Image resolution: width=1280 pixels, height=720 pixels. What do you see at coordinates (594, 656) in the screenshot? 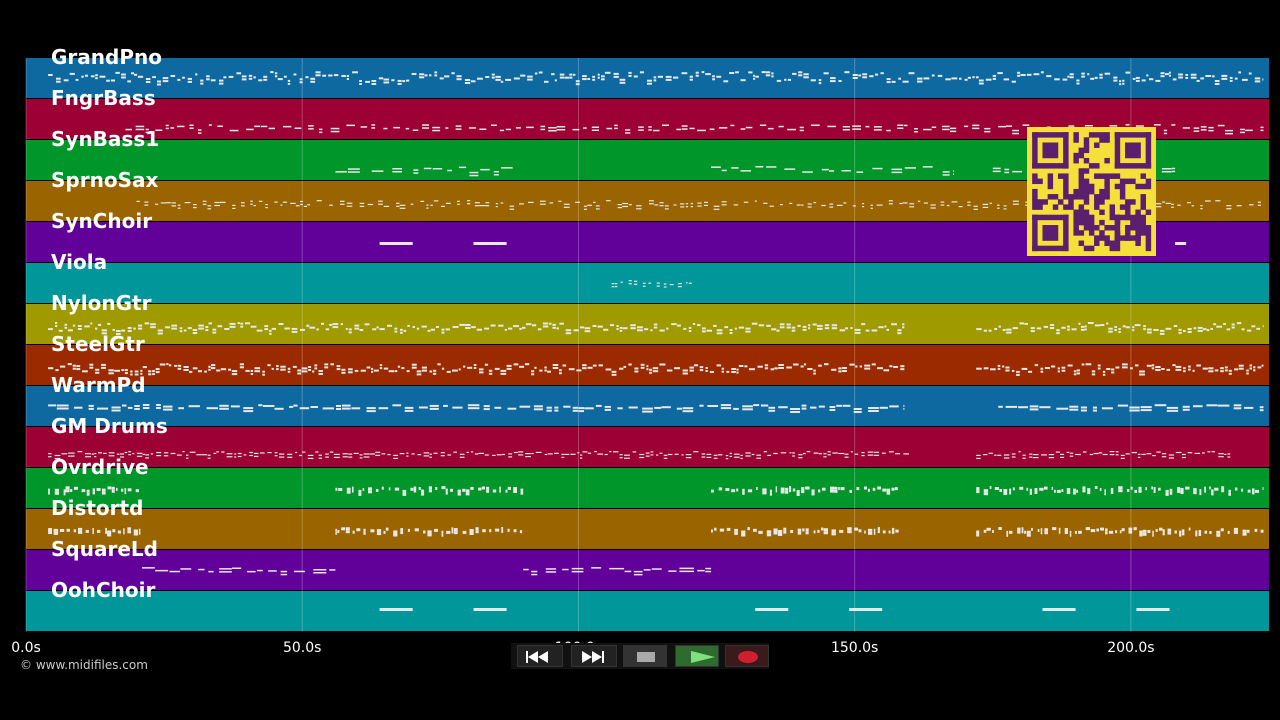
I see `fast-forward-button` at bounding box center [594, 656].